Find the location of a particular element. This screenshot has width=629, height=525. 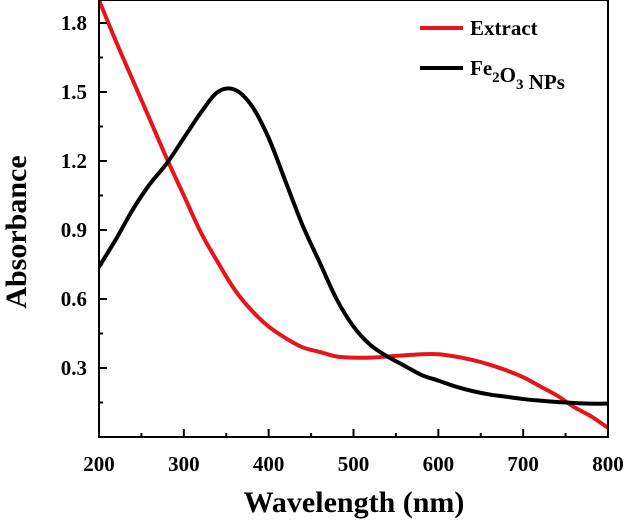

y-axis-title: Absorbance is located at coordinates (16, 231).